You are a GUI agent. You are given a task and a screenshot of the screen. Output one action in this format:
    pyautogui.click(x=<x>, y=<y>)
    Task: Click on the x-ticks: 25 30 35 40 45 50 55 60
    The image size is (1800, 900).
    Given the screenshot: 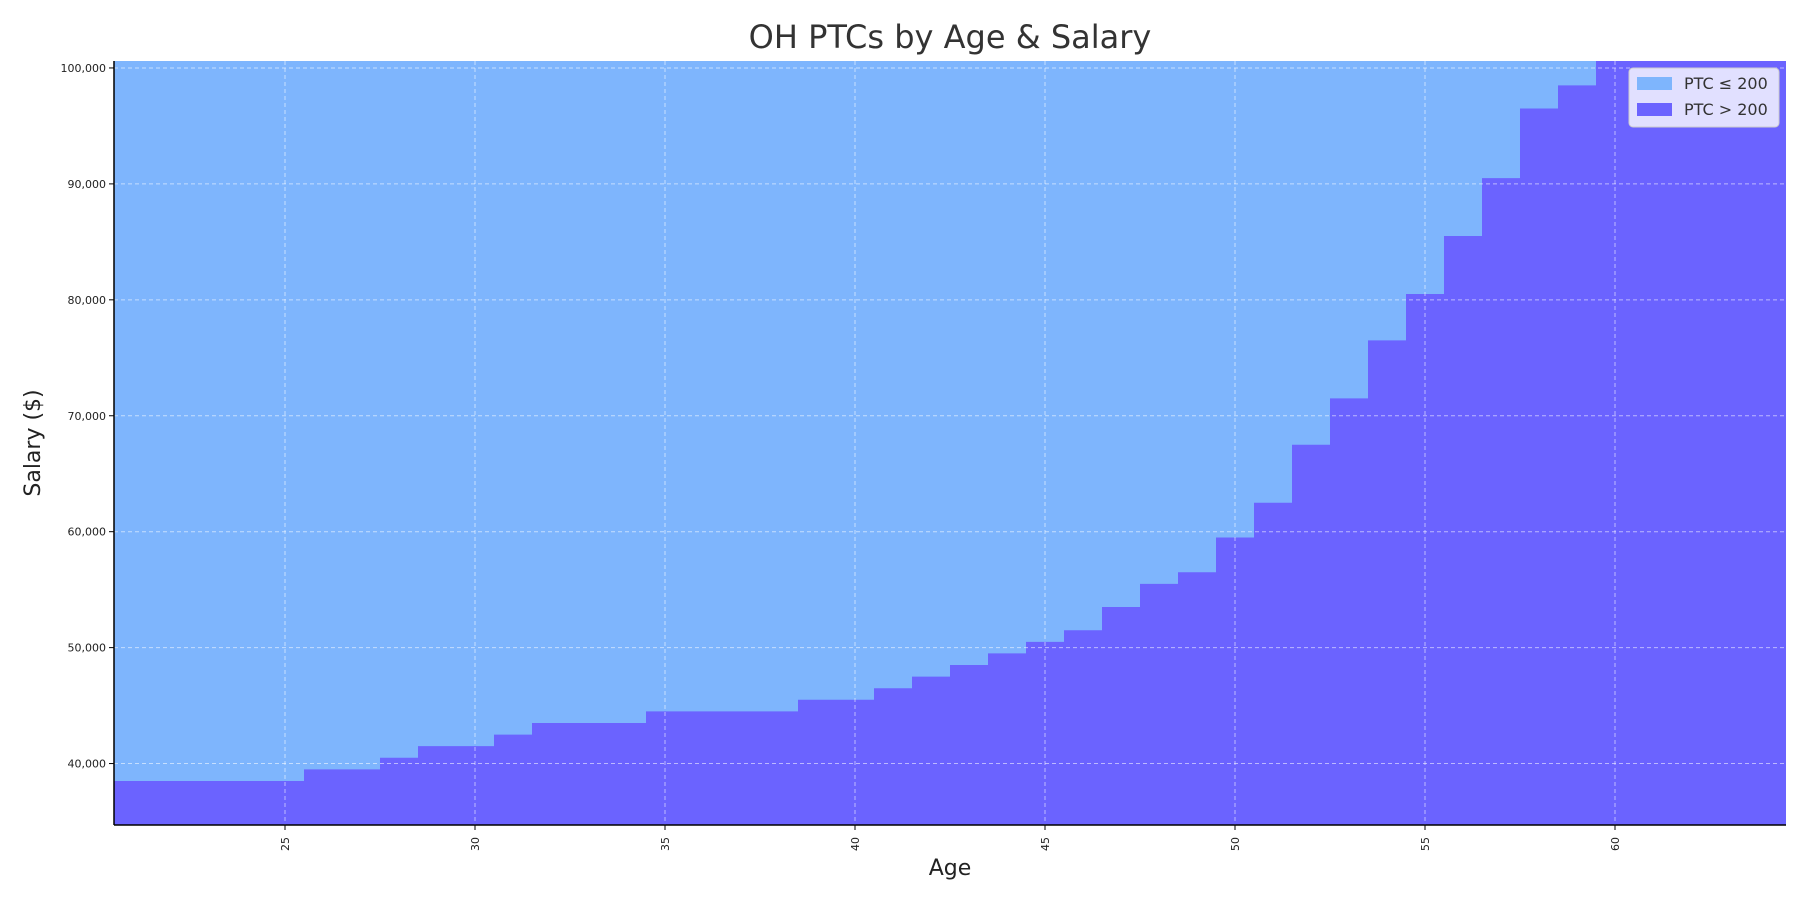 What is the action you would take?
    pyautogui.click(x=950, y=838)
    